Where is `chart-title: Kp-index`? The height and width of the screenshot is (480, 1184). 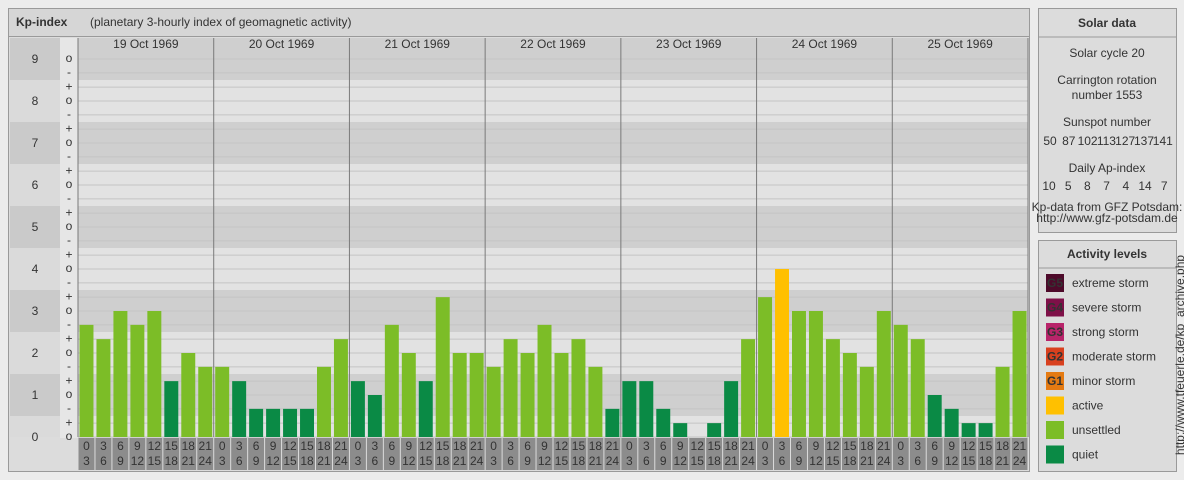 chart-title: Kp-index is located at coordinates (42, 22).